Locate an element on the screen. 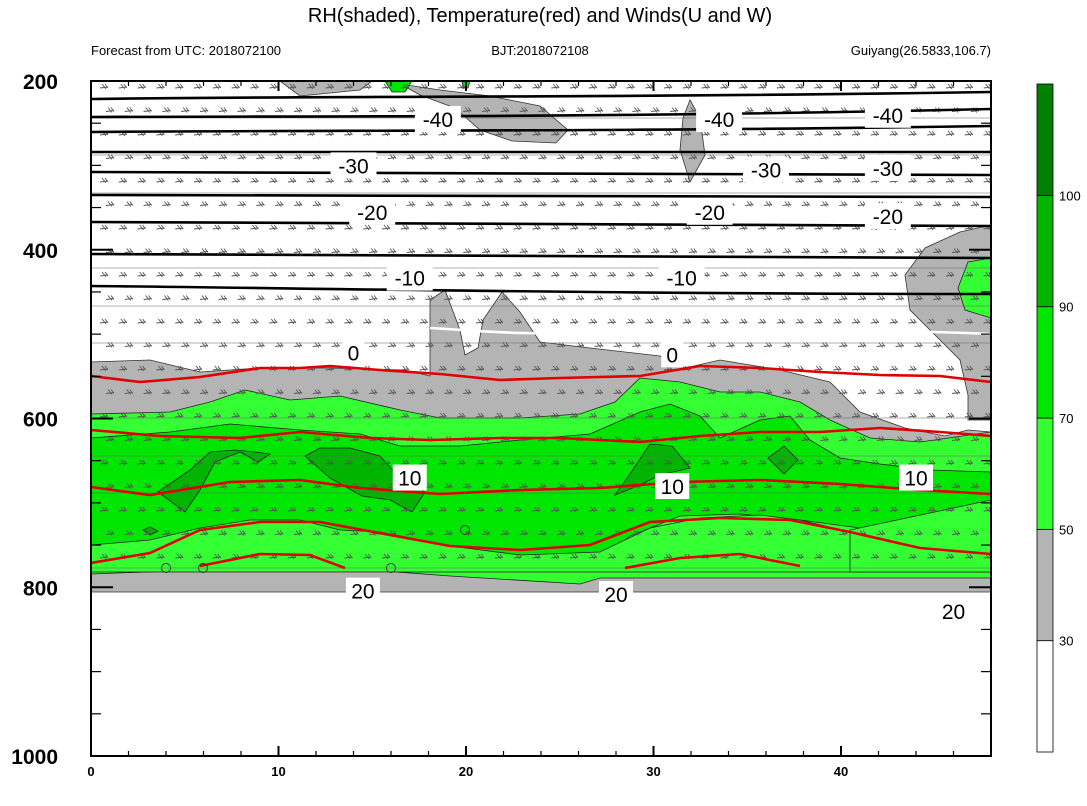  contour-label: 10 is located at coordinates (672, 487).